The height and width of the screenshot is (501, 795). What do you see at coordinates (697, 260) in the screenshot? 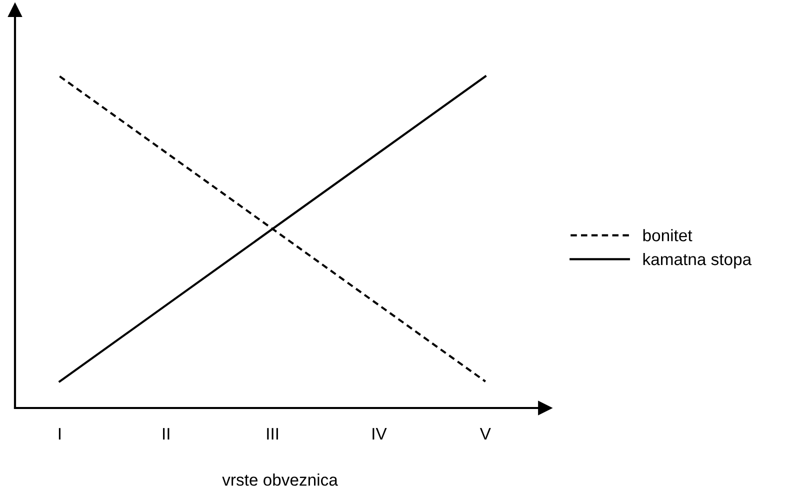
I see `legend-label: kamatna stopa` at bounding box center [697, 260].